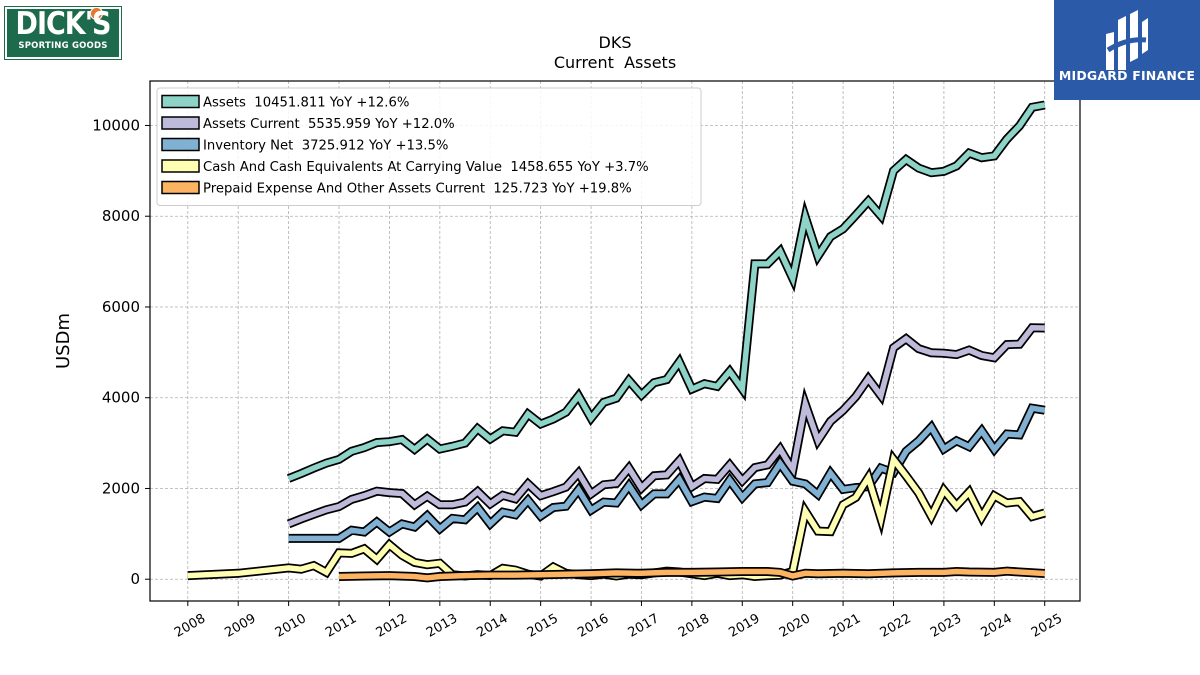 Image resolution: width=1200 pixels, height=675 pixels. I want to click on midgard-finance-name: MIDGARD FINANCE, so click(1127, 75).